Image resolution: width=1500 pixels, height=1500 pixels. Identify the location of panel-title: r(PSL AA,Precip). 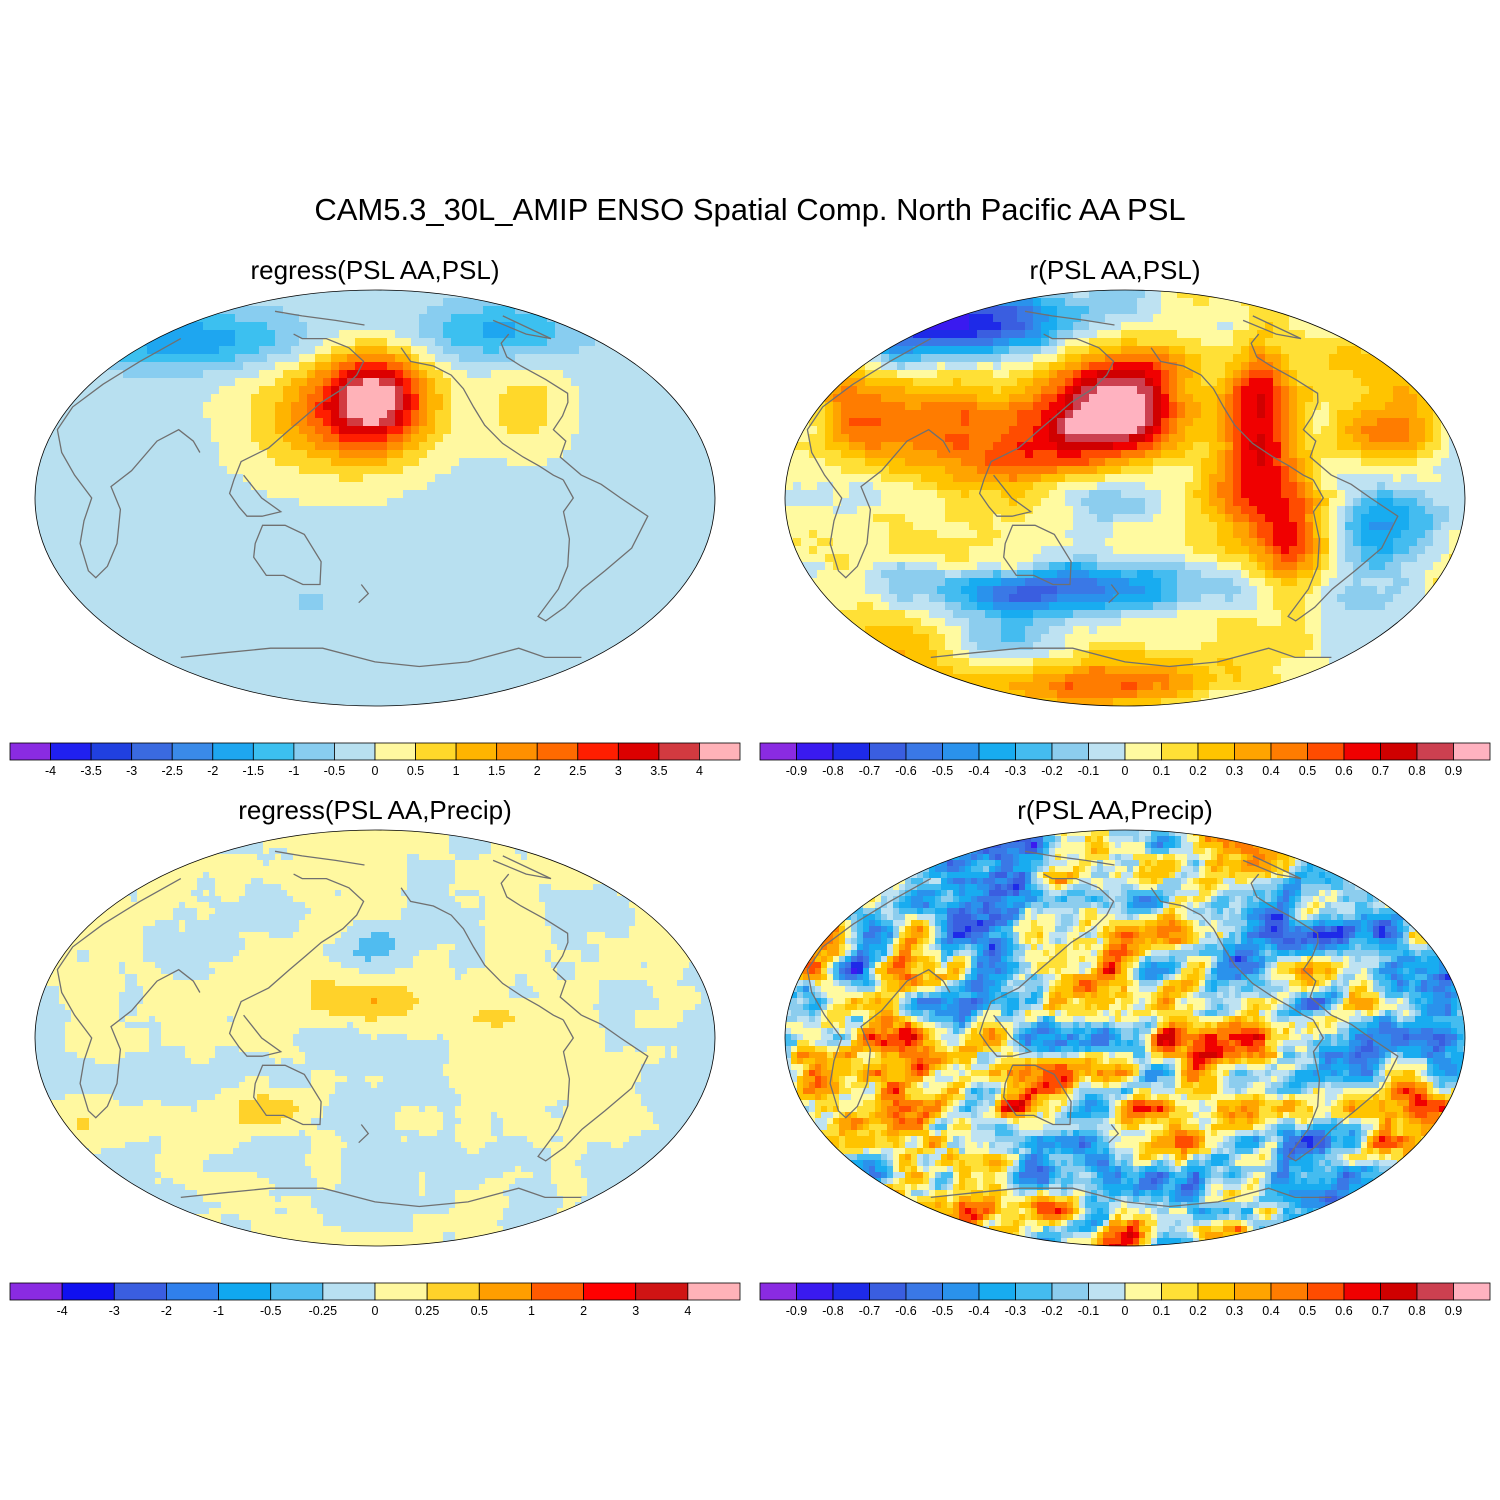
(1115, 810).